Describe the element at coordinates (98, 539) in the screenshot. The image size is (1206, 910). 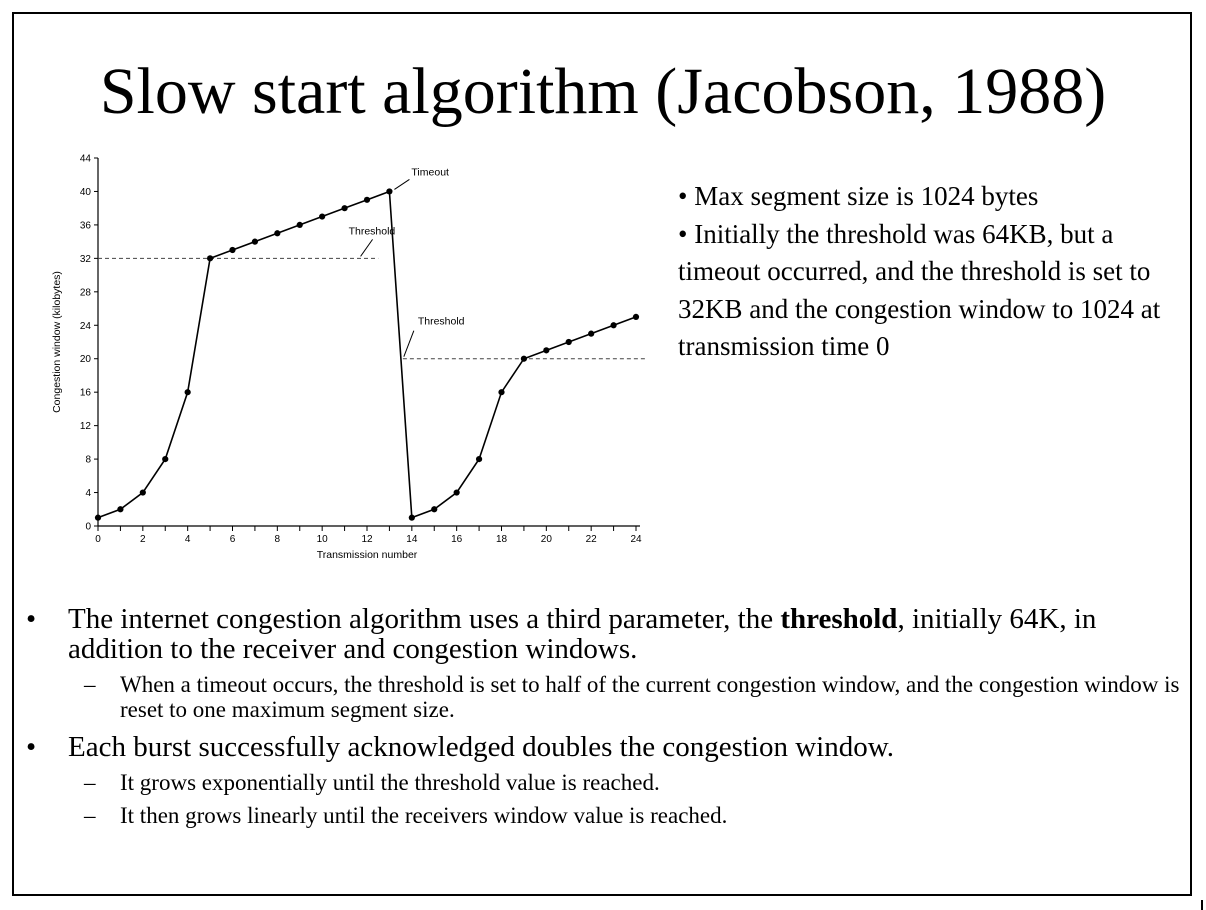
I see `x-tick-label: 0` at that location.